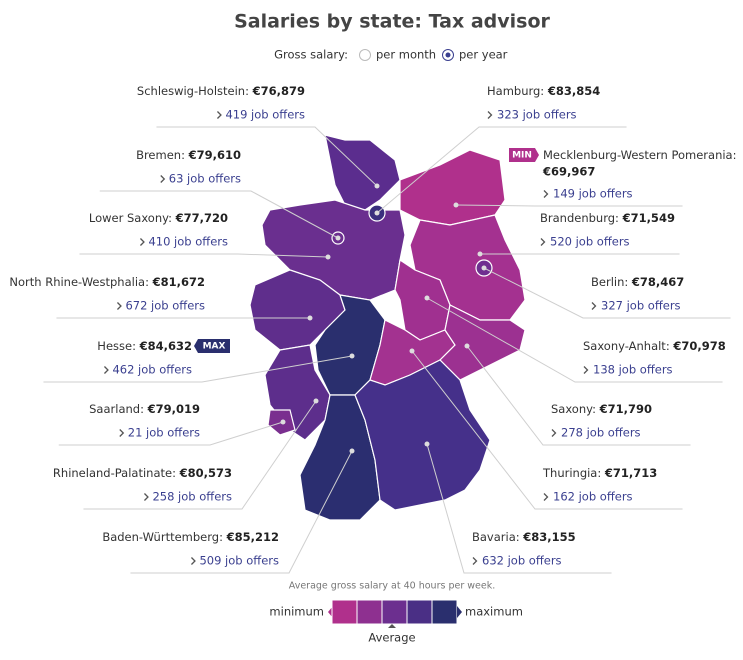 This screenshot has width=743, height=660. What do you see at coordinates (252, 537) in the screenshot?
I see `state-salary: €85,212` at bounding box center [252, 537].